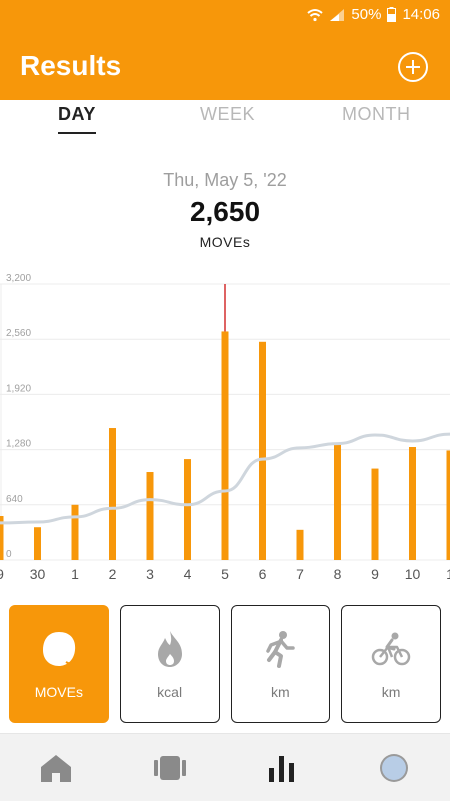  Describe the element at coordinates (18, 388) in the screenshot. I see `y-tick-label: 1,920` at that location.